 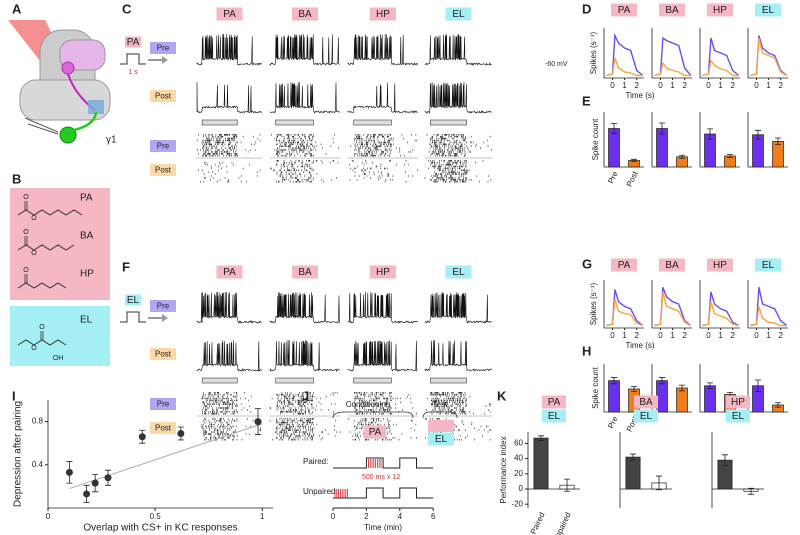 What do you see at coordinates (375, 432) in the screenshot?
I see `cs-label-box` at bounding box center [375, 432].